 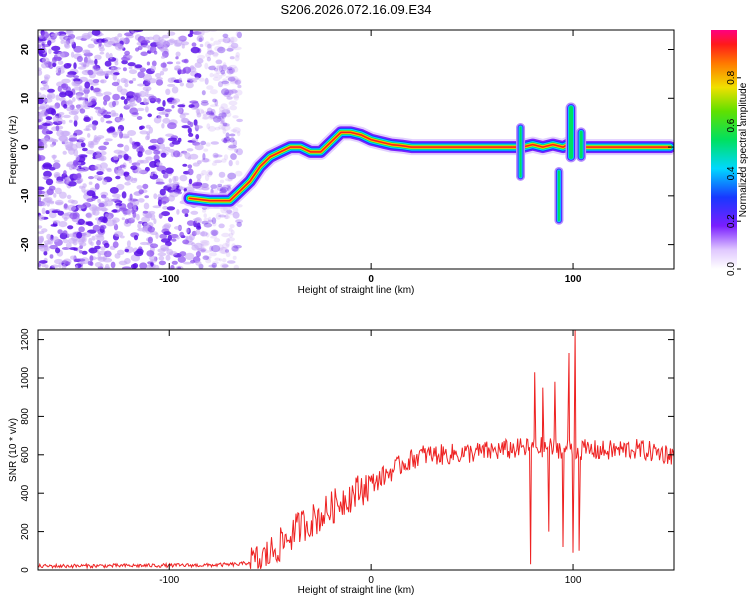 What do you see at coordinates (141, 149) in the screenshot?
I see `noise-speckles` at bounding box center [141, 149].